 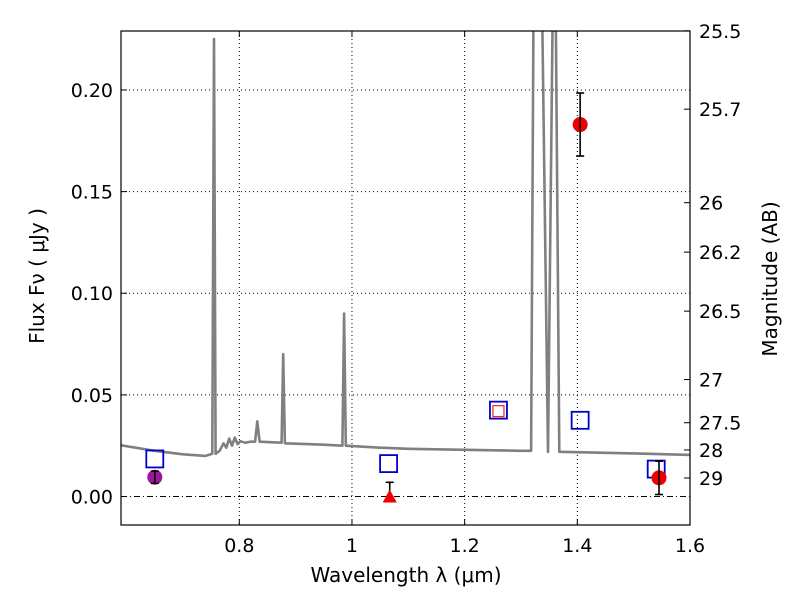 I want to click on y-tick-label: 0.10, so click(x=92, y=294).